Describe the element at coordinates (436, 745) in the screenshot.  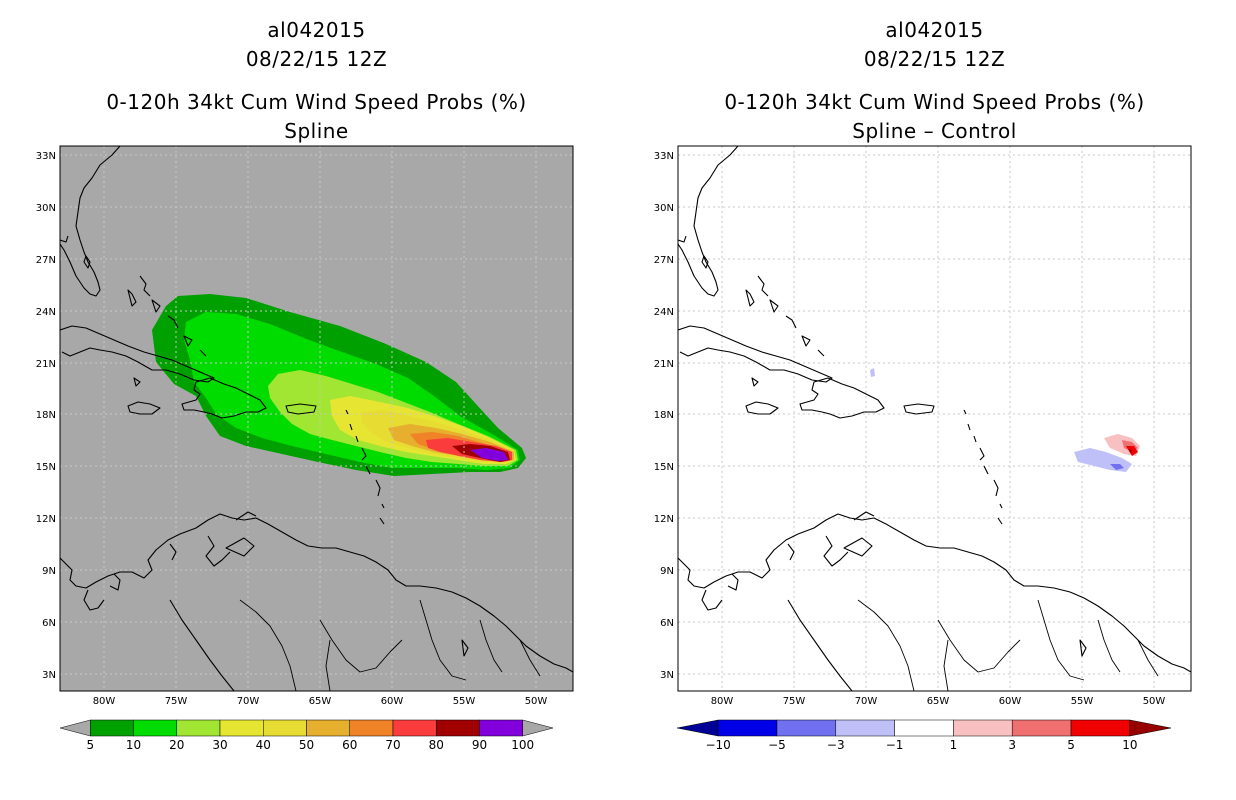
I see `colorbar-label: 80` at that location.